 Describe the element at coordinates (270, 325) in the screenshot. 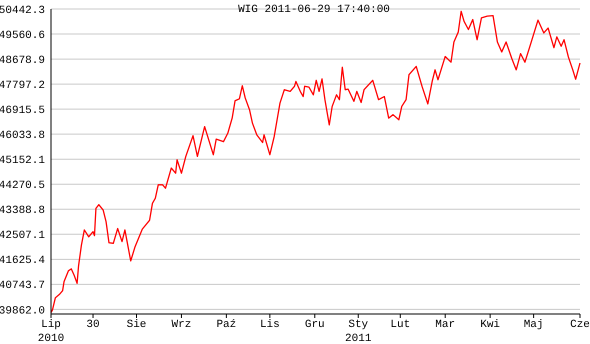

I see `x-tick-label: Lis` at that location.